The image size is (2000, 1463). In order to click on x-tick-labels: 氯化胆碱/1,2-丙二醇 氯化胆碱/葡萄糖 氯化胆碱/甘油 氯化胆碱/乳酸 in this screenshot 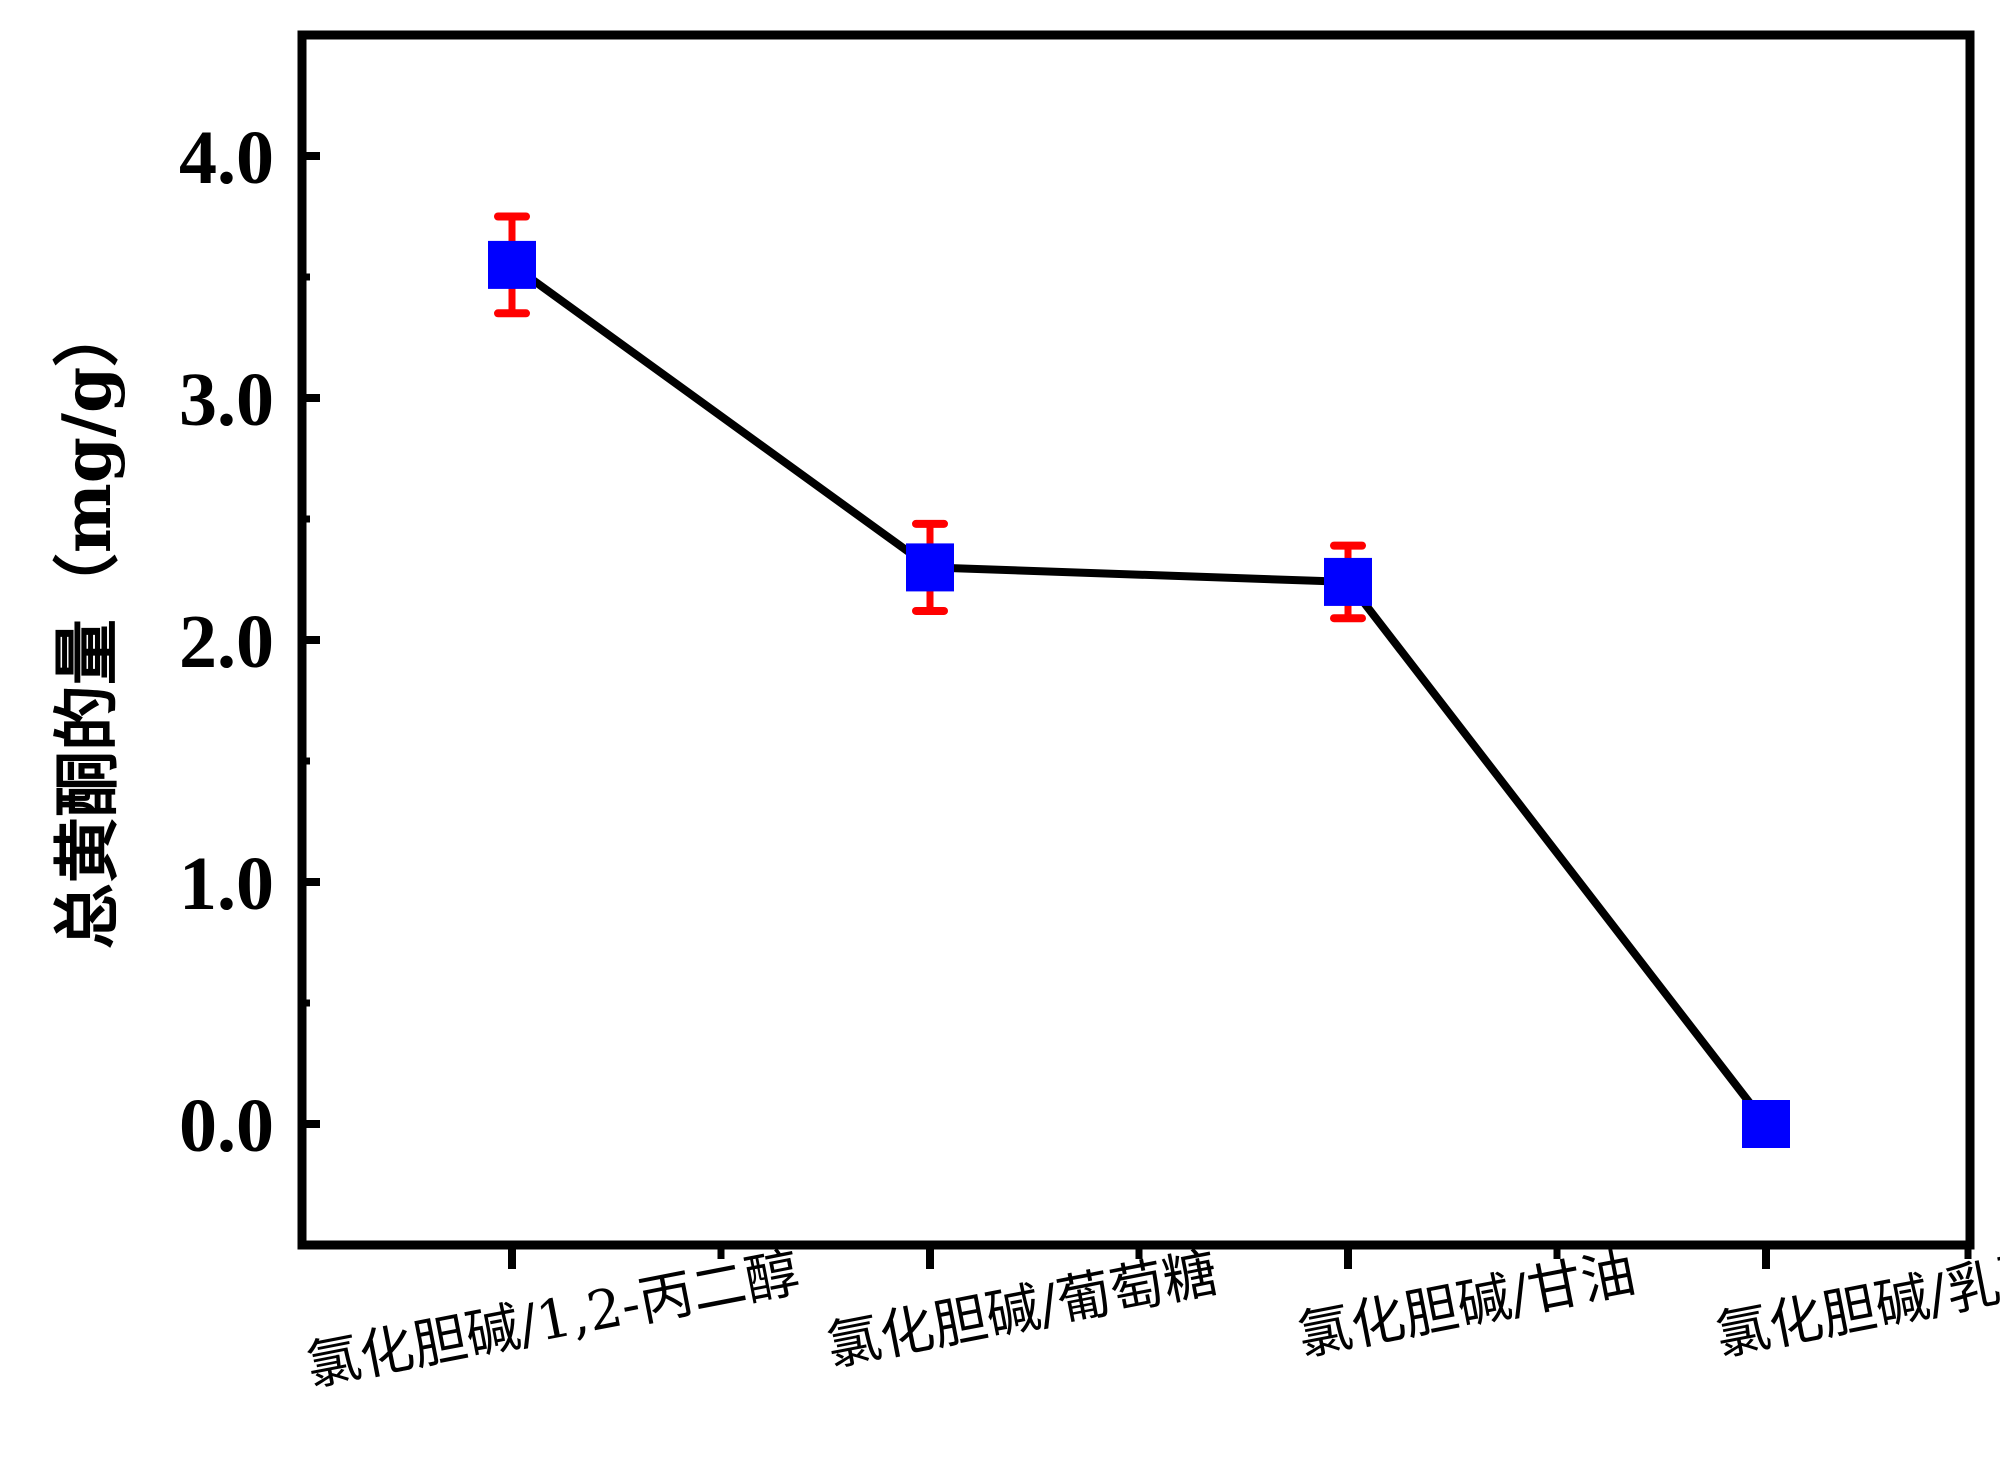, I will do `click(1150, 1319)`.